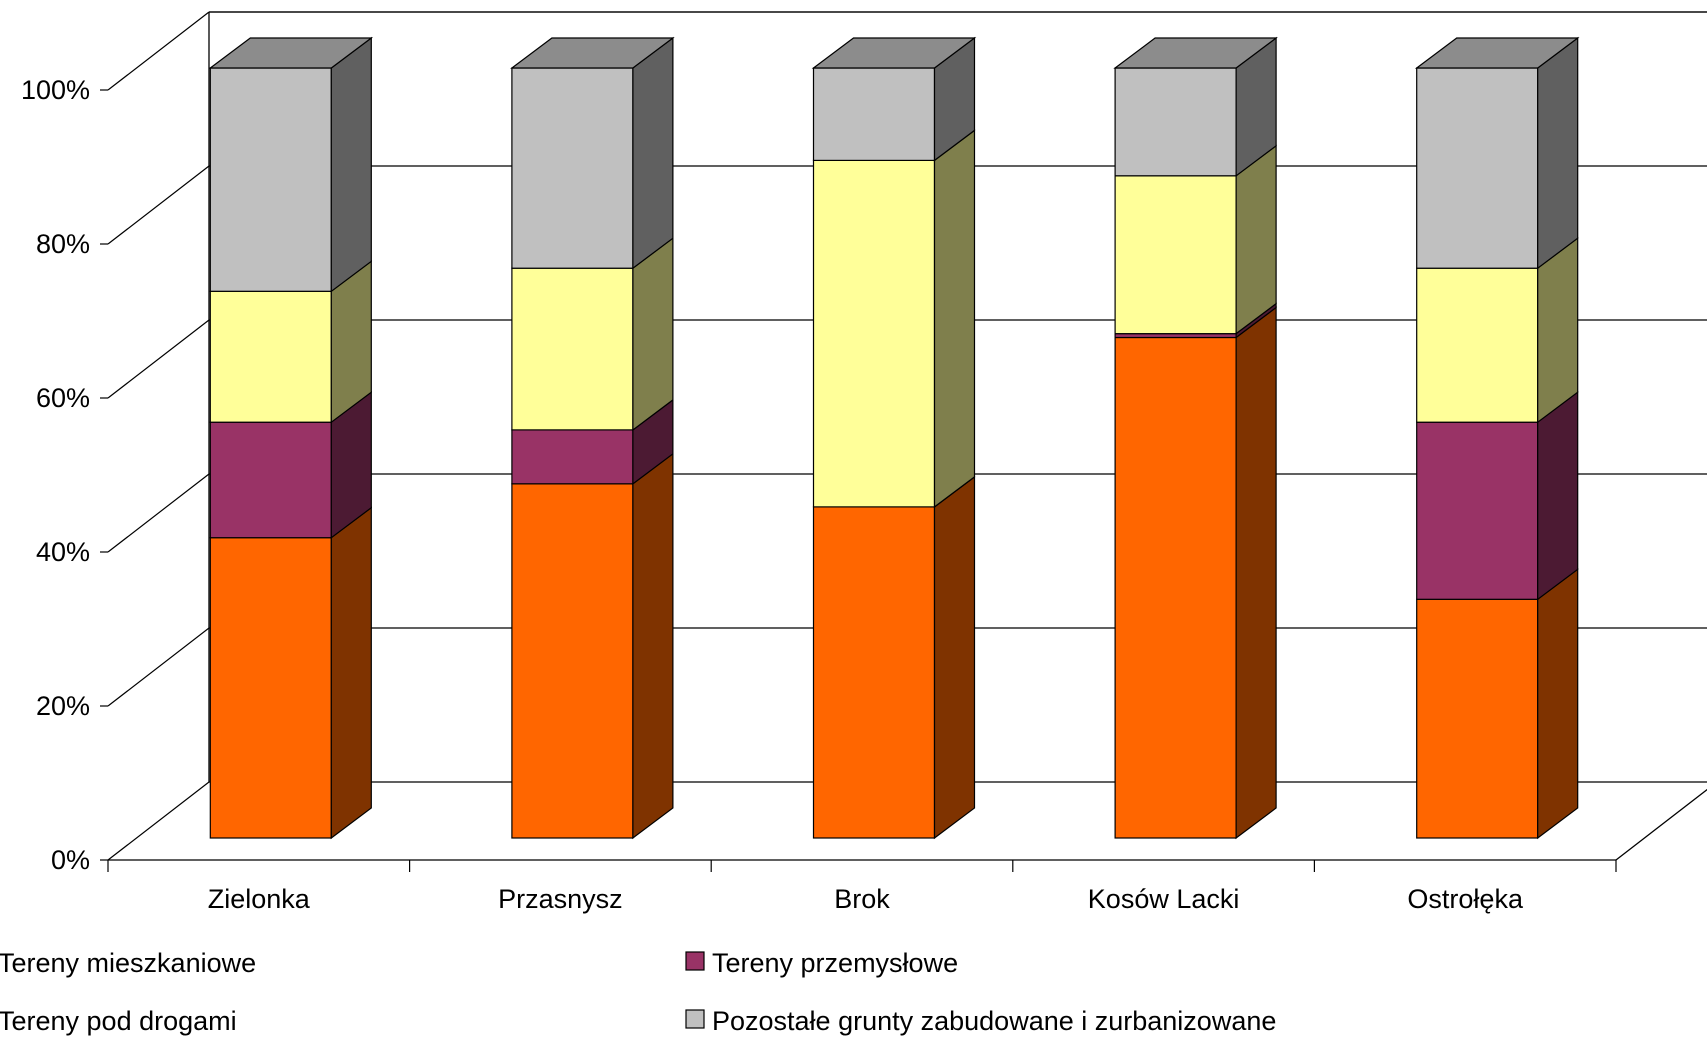  I want to click on legend-label: Tereny mieszkaniowe, so click(128, 963).